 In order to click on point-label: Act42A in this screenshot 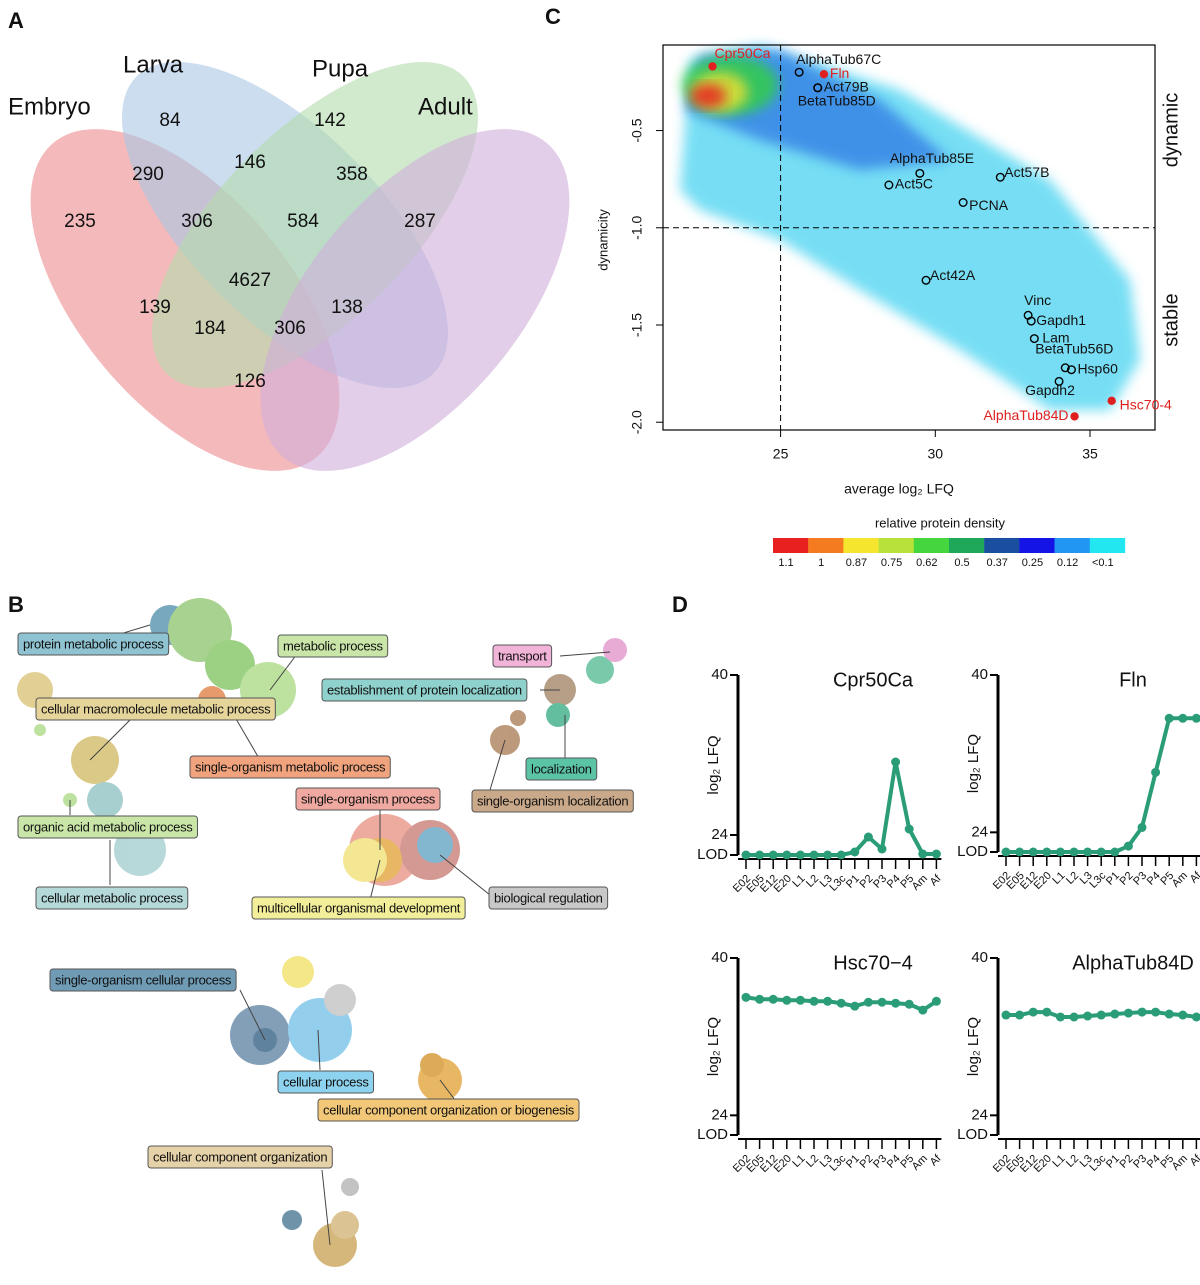, I will do `click(953, 275)`.